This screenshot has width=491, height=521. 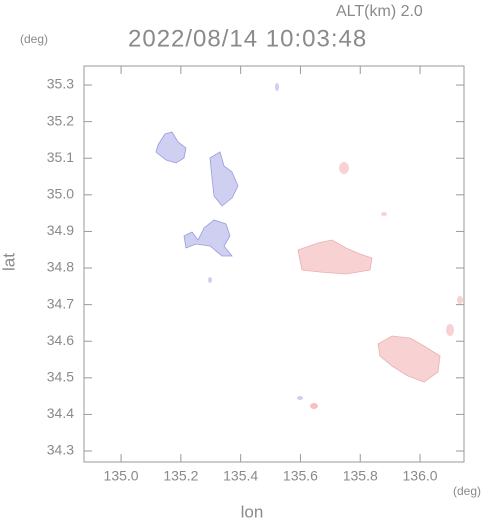 I want to click on y-tick-label: 34.8, so click(x=60, y=267).